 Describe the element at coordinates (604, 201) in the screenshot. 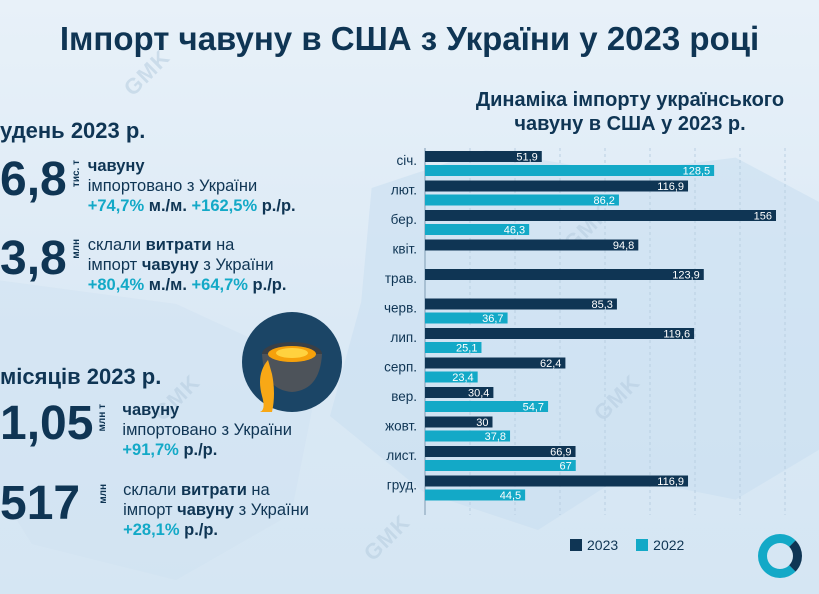

I see `data-label-2022: 86,2` at that location.